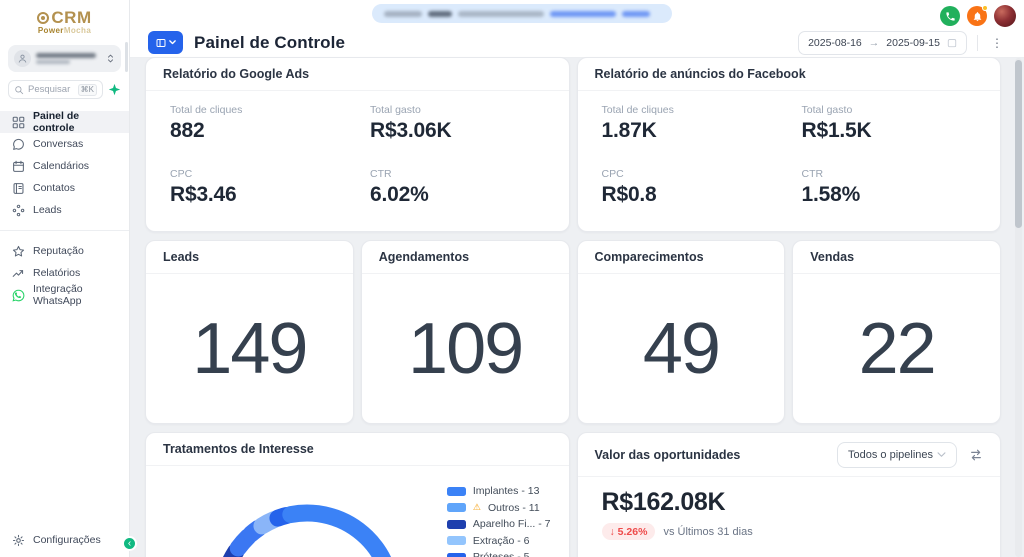 The width and height of the screenshot is (1024, 557). I want to click on sidebar-item-painel-de-controle: Painel de controle, so click(64, 122).